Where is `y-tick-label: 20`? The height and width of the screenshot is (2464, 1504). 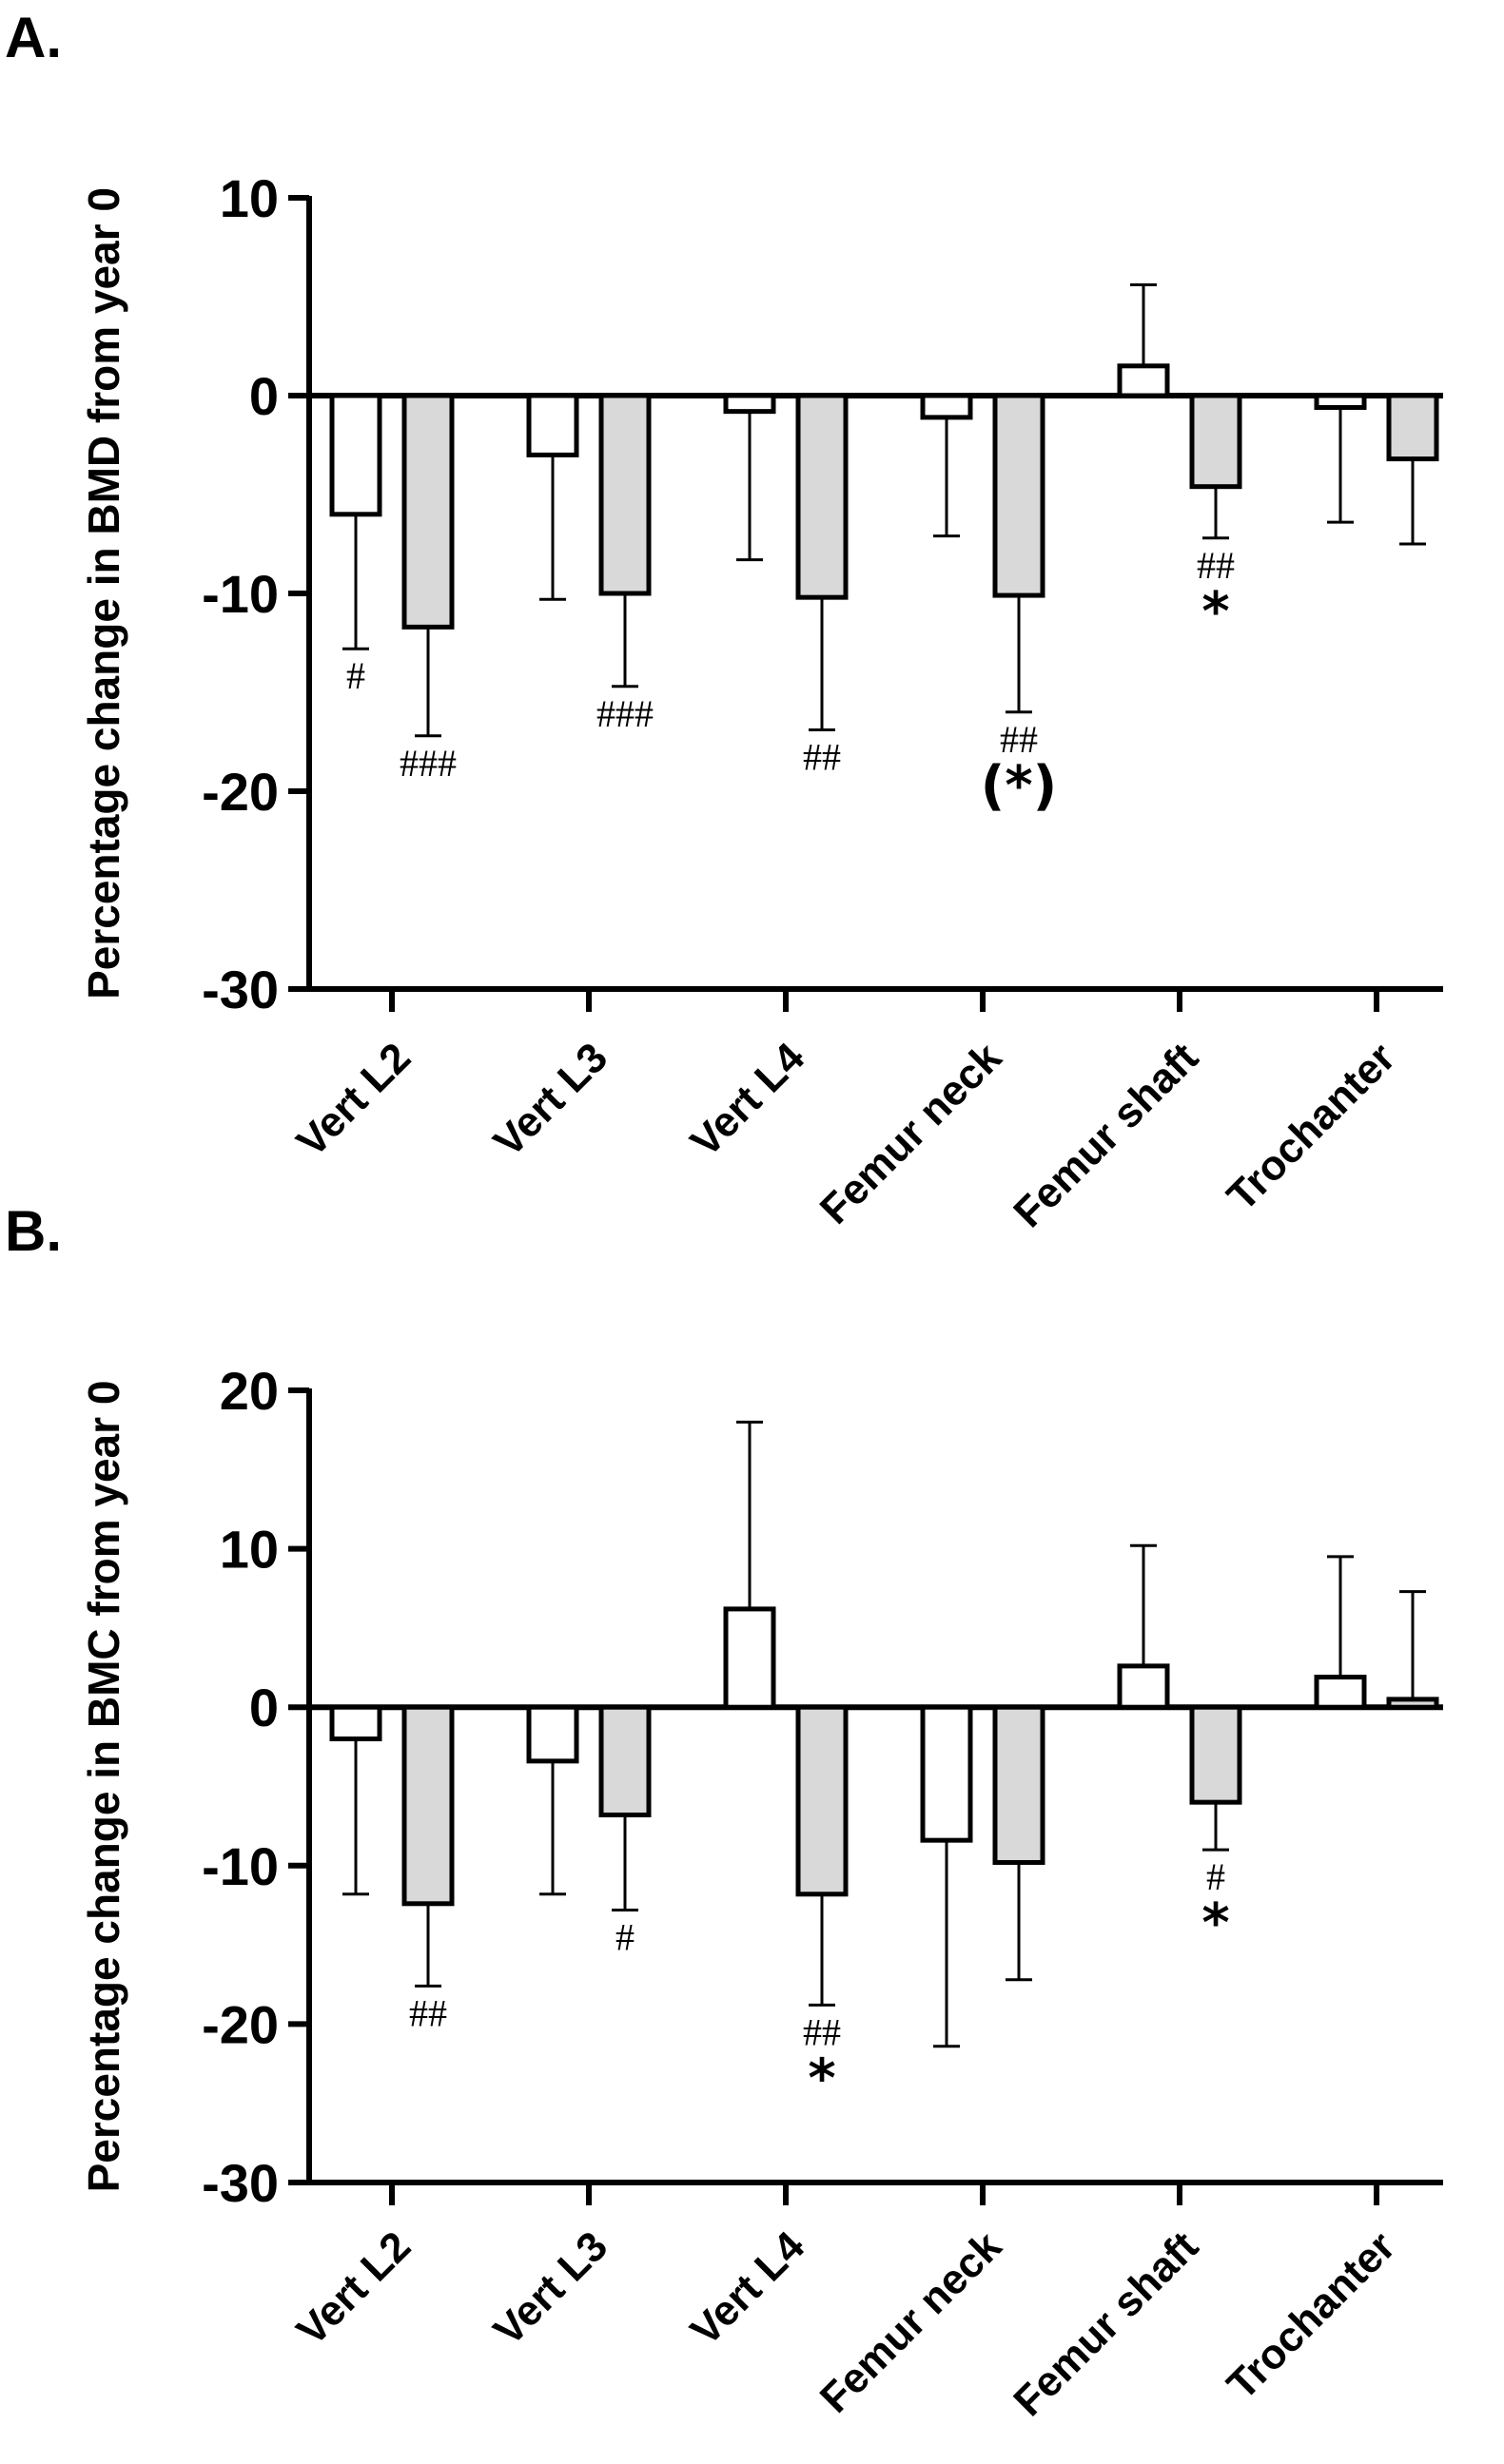
y-tick-label: 20 is located at coordinates (249, 1391).